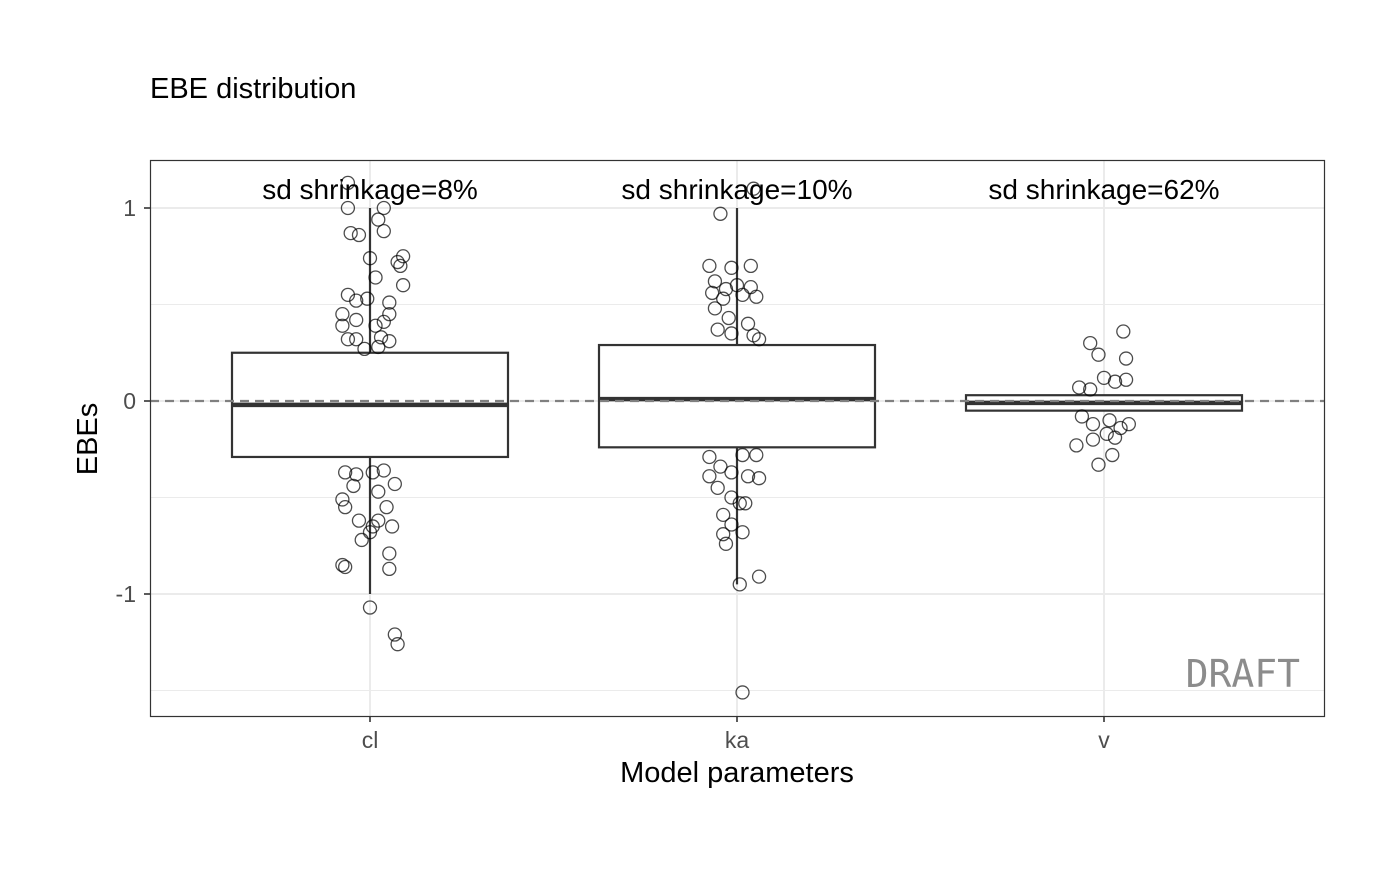 Image resolution: width=1400 pixels, height=870 pixels. Describe the element at coordinates (133, 401) in the screenshot. I see `y-axis-ticks: -1 0 1` at that location.